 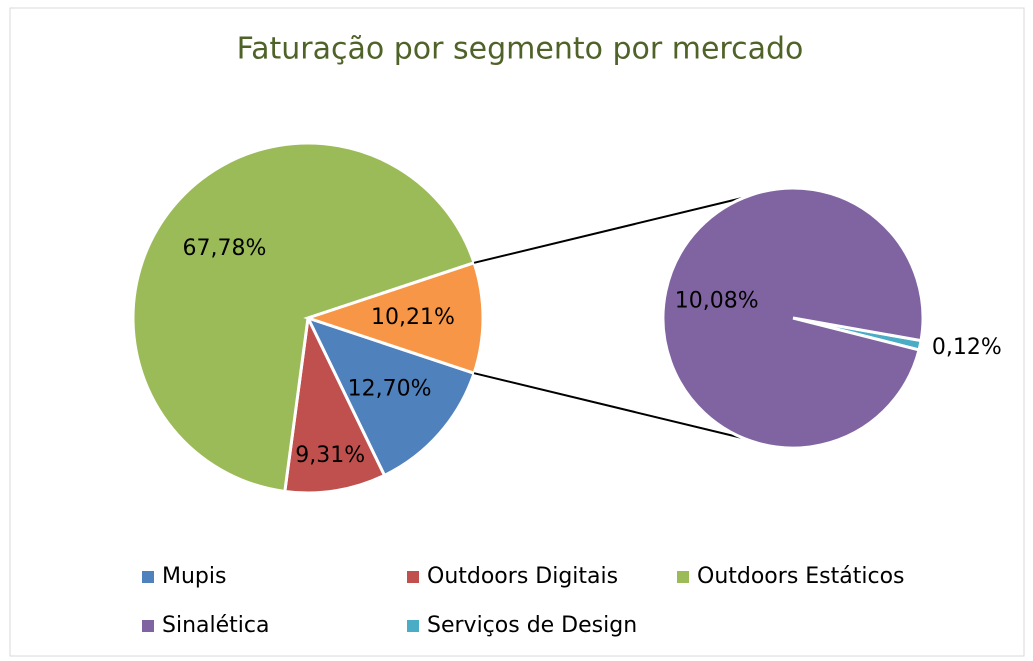 What do you see at coordinates (520, 49) in the screenshot?
I see `chart-title: Faturação por segmento por mercado` at bounding box center [520, 49].